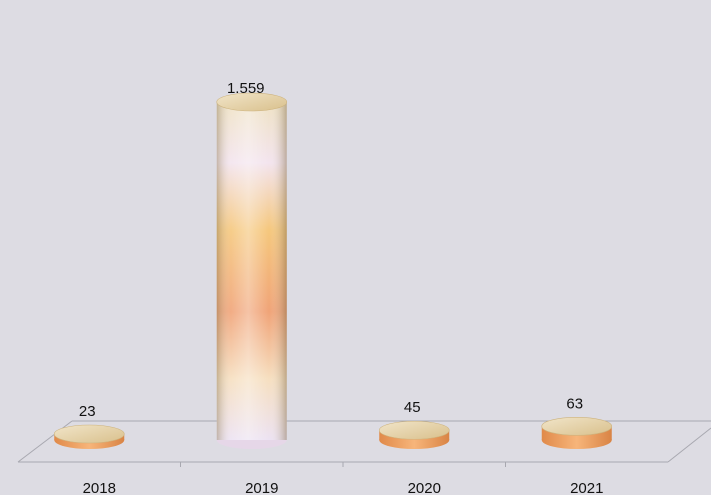  What do you see at coordinates (261, 487) in the screenshot?
I see `x-tick-label-2019: 2019` at bounding box center [261, 487].